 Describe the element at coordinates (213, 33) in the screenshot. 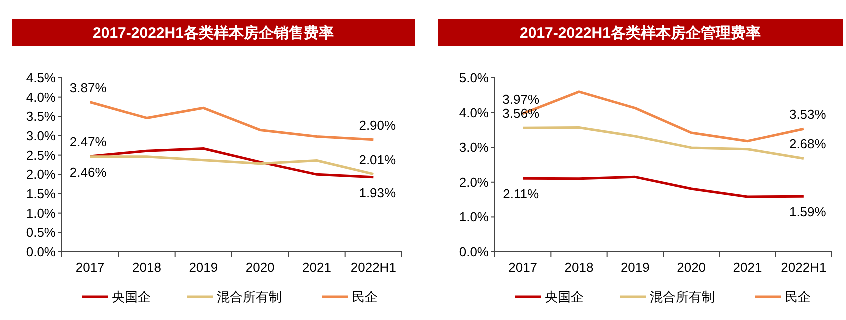

I see `chart-title: 2017-2022H1各类样本房企销售费率` at that location.